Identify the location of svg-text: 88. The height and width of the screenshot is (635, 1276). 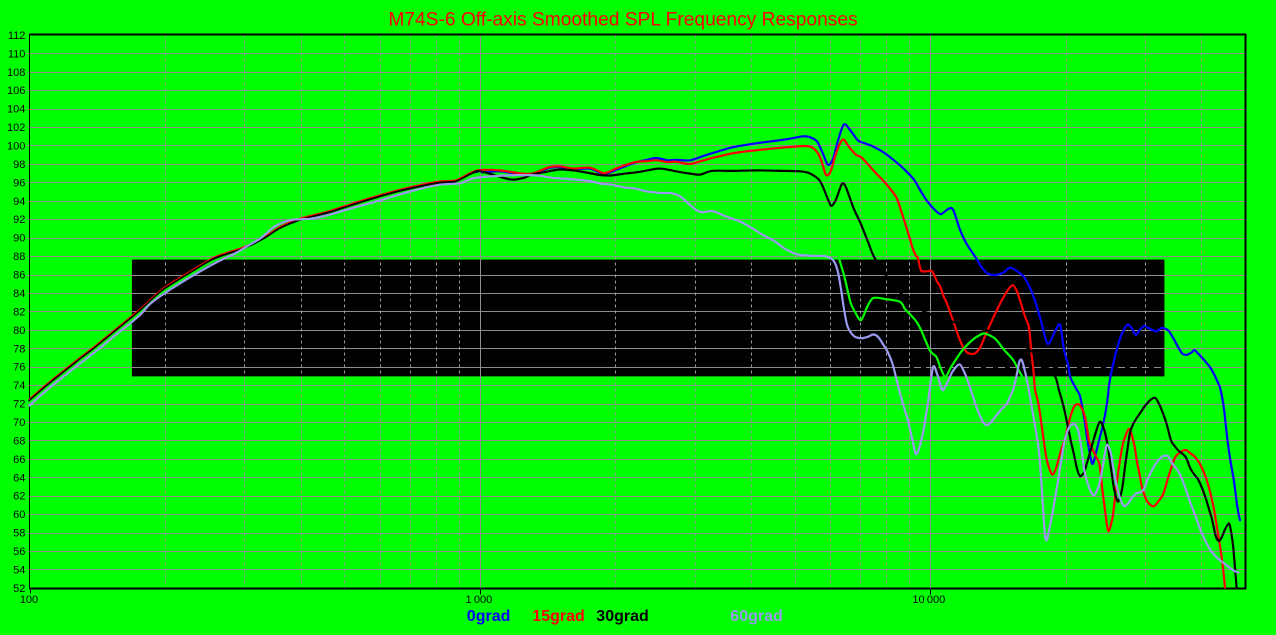
(19, 257).